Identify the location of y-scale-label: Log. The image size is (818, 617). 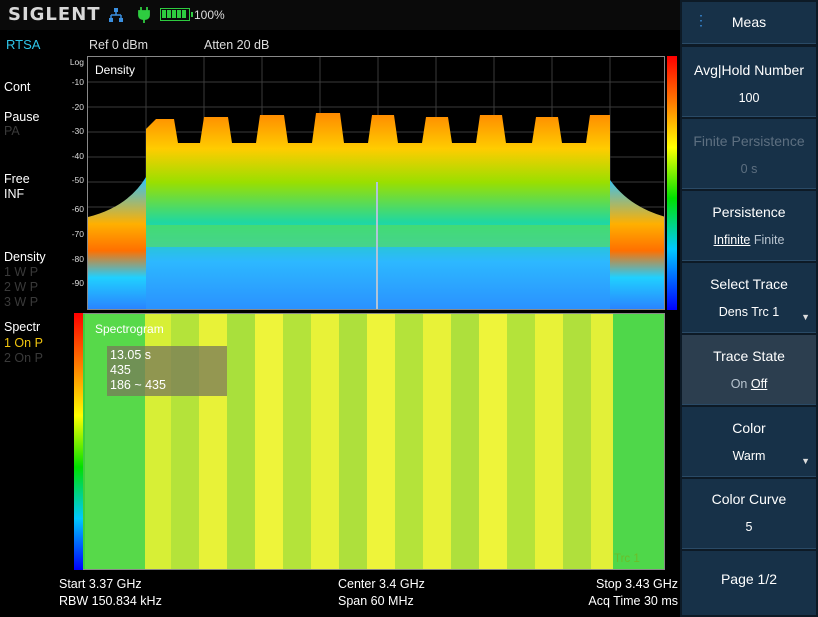
(76, 62).